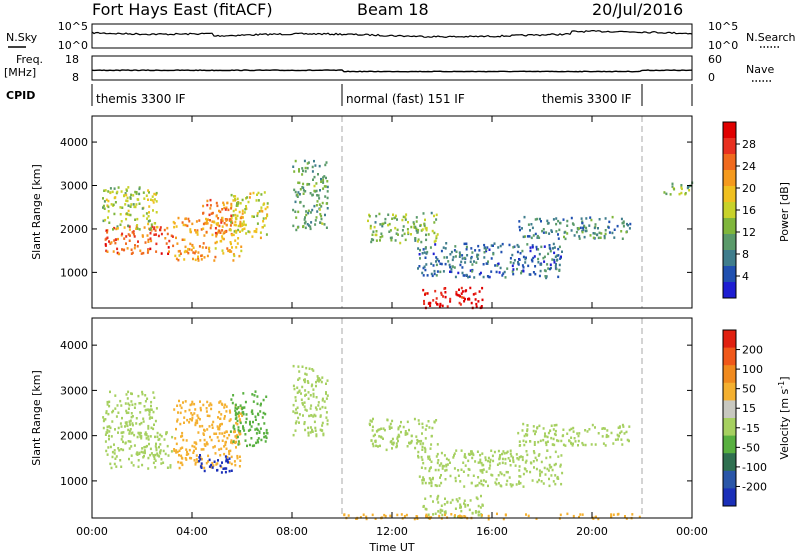 This screenshot has height=554, width=800. I want to click on nave-label: Nave, so click(760, 69).